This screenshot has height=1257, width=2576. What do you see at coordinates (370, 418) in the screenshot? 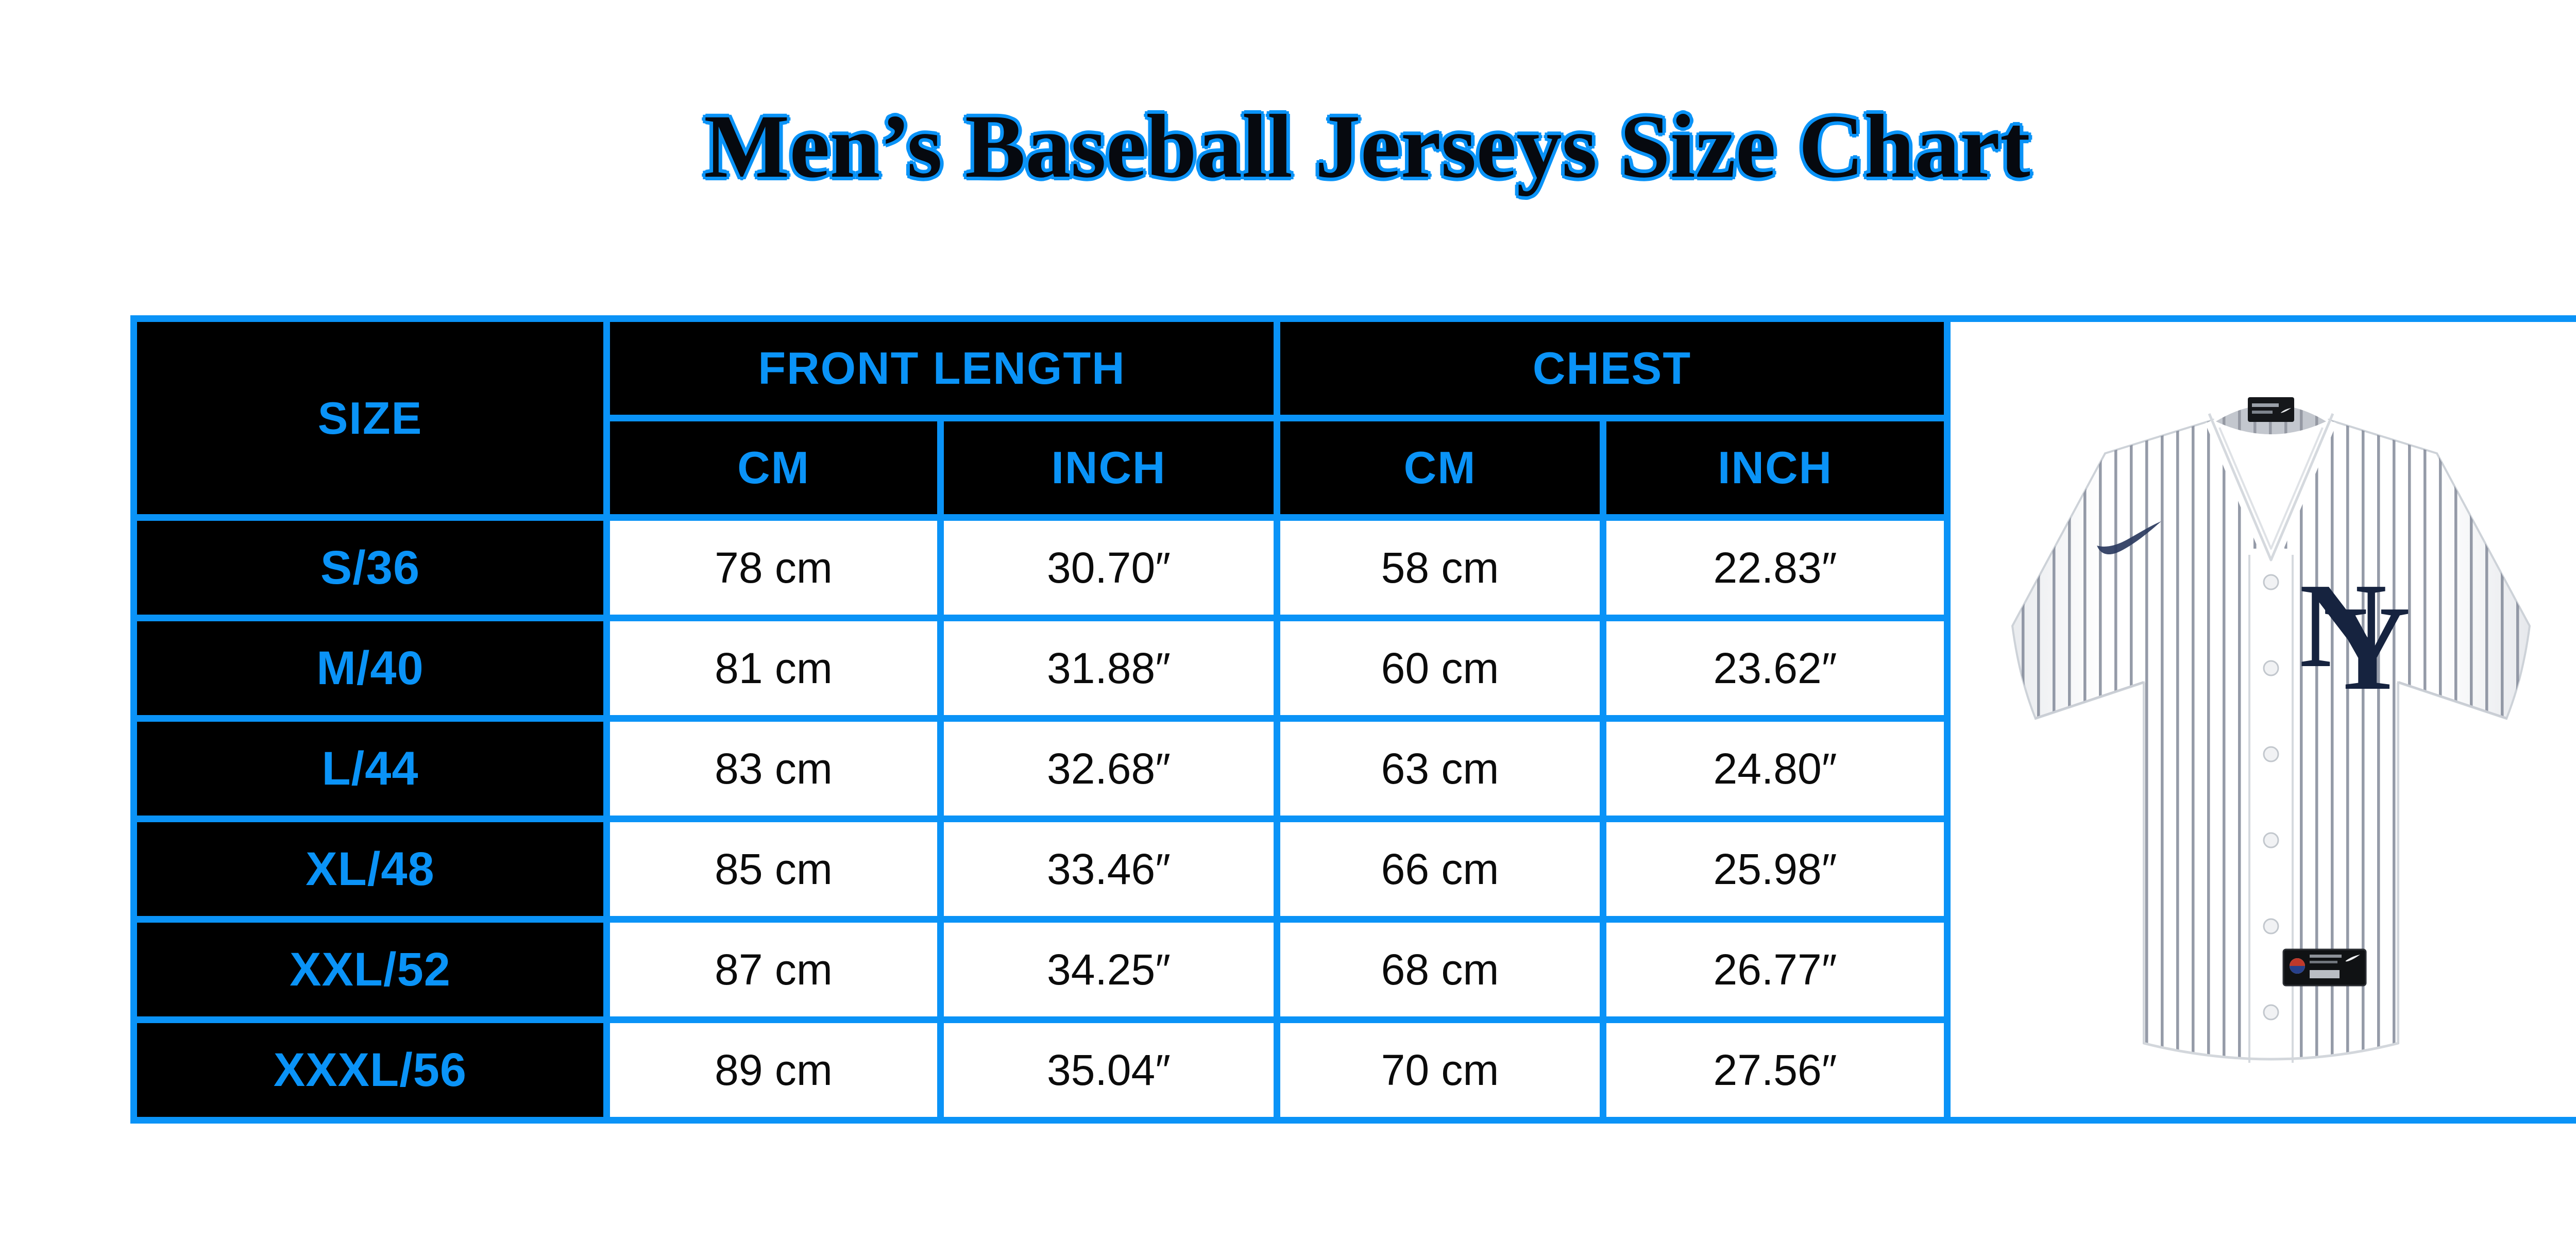
I see `header-size: SIZE` at bounding box center [370, 418].